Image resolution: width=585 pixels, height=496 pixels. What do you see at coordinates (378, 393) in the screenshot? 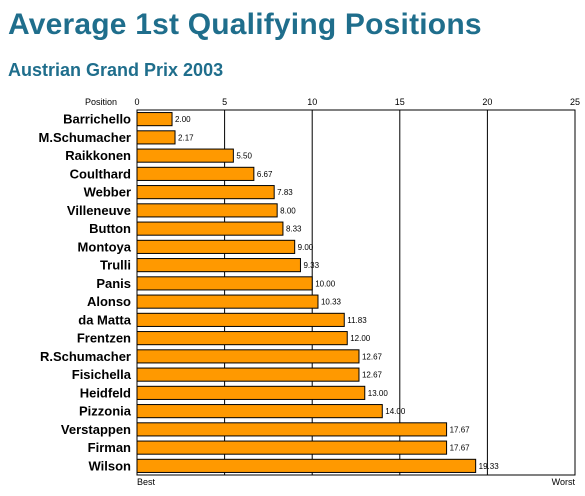
I see `value-label: 13.00` at bounding box center [378, 393].